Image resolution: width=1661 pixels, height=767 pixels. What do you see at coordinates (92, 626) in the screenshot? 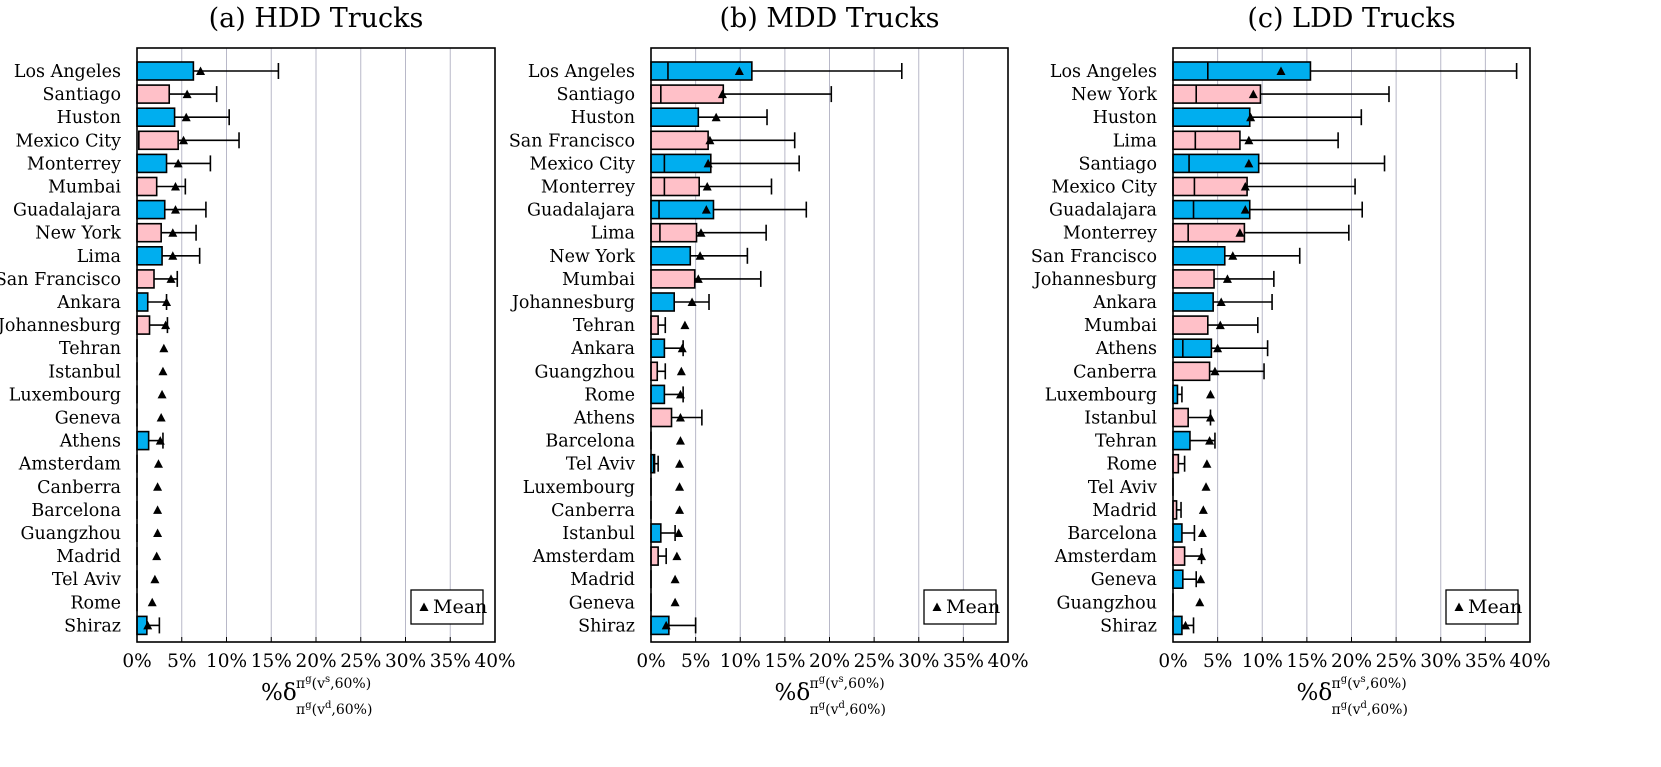
I see `category-label: Shiraz` at bounding box center [92, 626].